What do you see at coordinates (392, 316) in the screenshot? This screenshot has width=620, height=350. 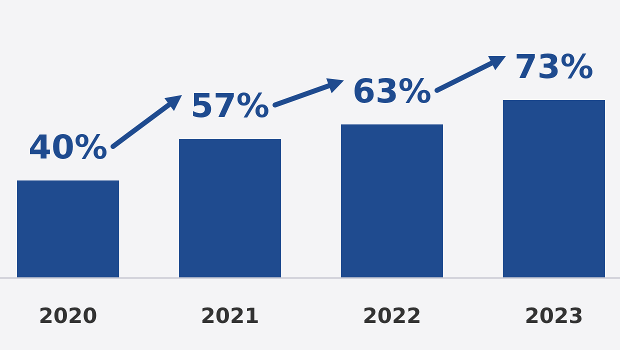 I see `x-tick-label: 2022` at bounding box center [392, 316].